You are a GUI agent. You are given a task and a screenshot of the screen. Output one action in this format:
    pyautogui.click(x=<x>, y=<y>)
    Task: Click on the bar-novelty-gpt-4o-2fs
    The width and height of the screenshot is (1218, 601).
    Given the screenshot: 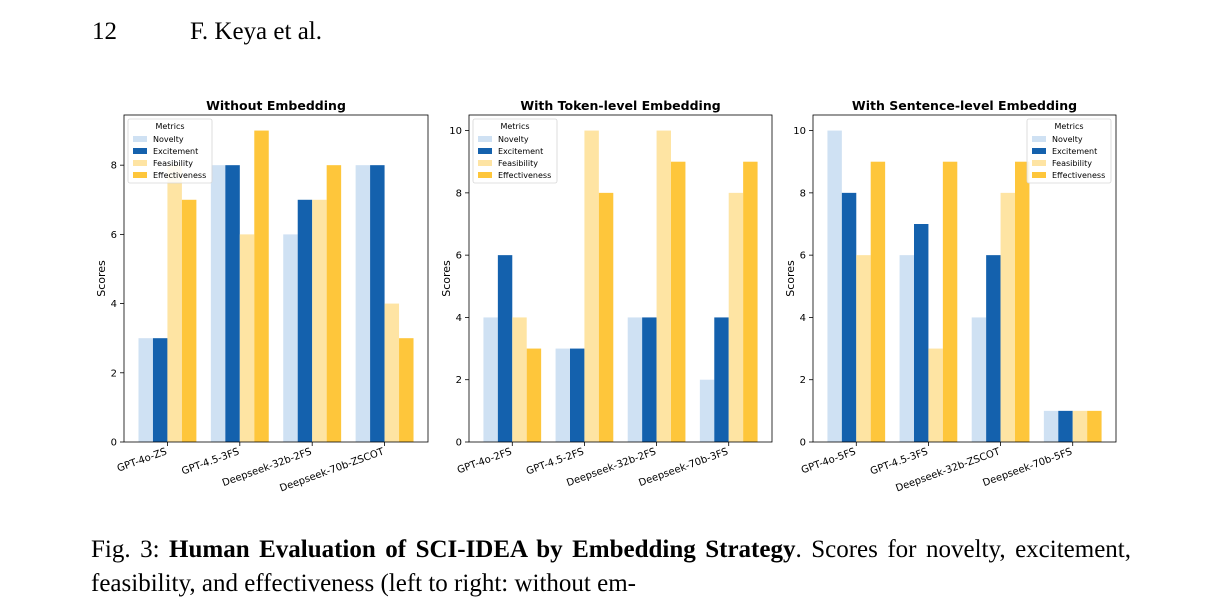 What is the action you would take?
    pyautogui.click(x=490, y=379)
    